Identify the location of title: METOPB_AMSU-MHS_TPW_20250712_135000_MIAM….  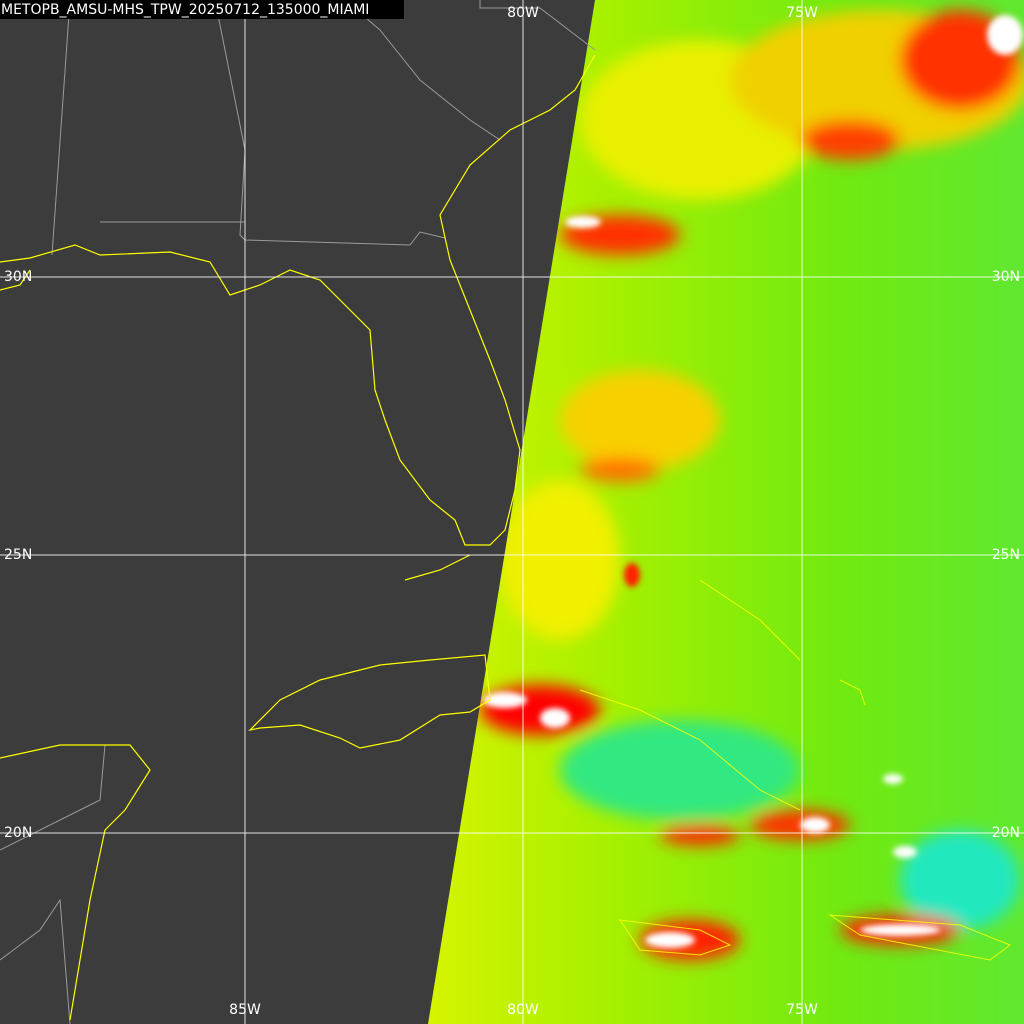
(185, 10).